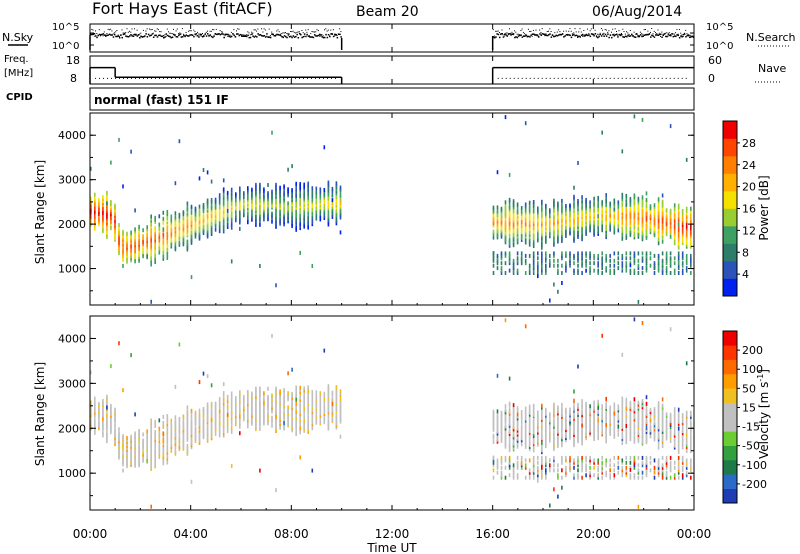  Describe the element at coordinates (135, 414) in the screenshot. I see `velocity-speckle` at that location.